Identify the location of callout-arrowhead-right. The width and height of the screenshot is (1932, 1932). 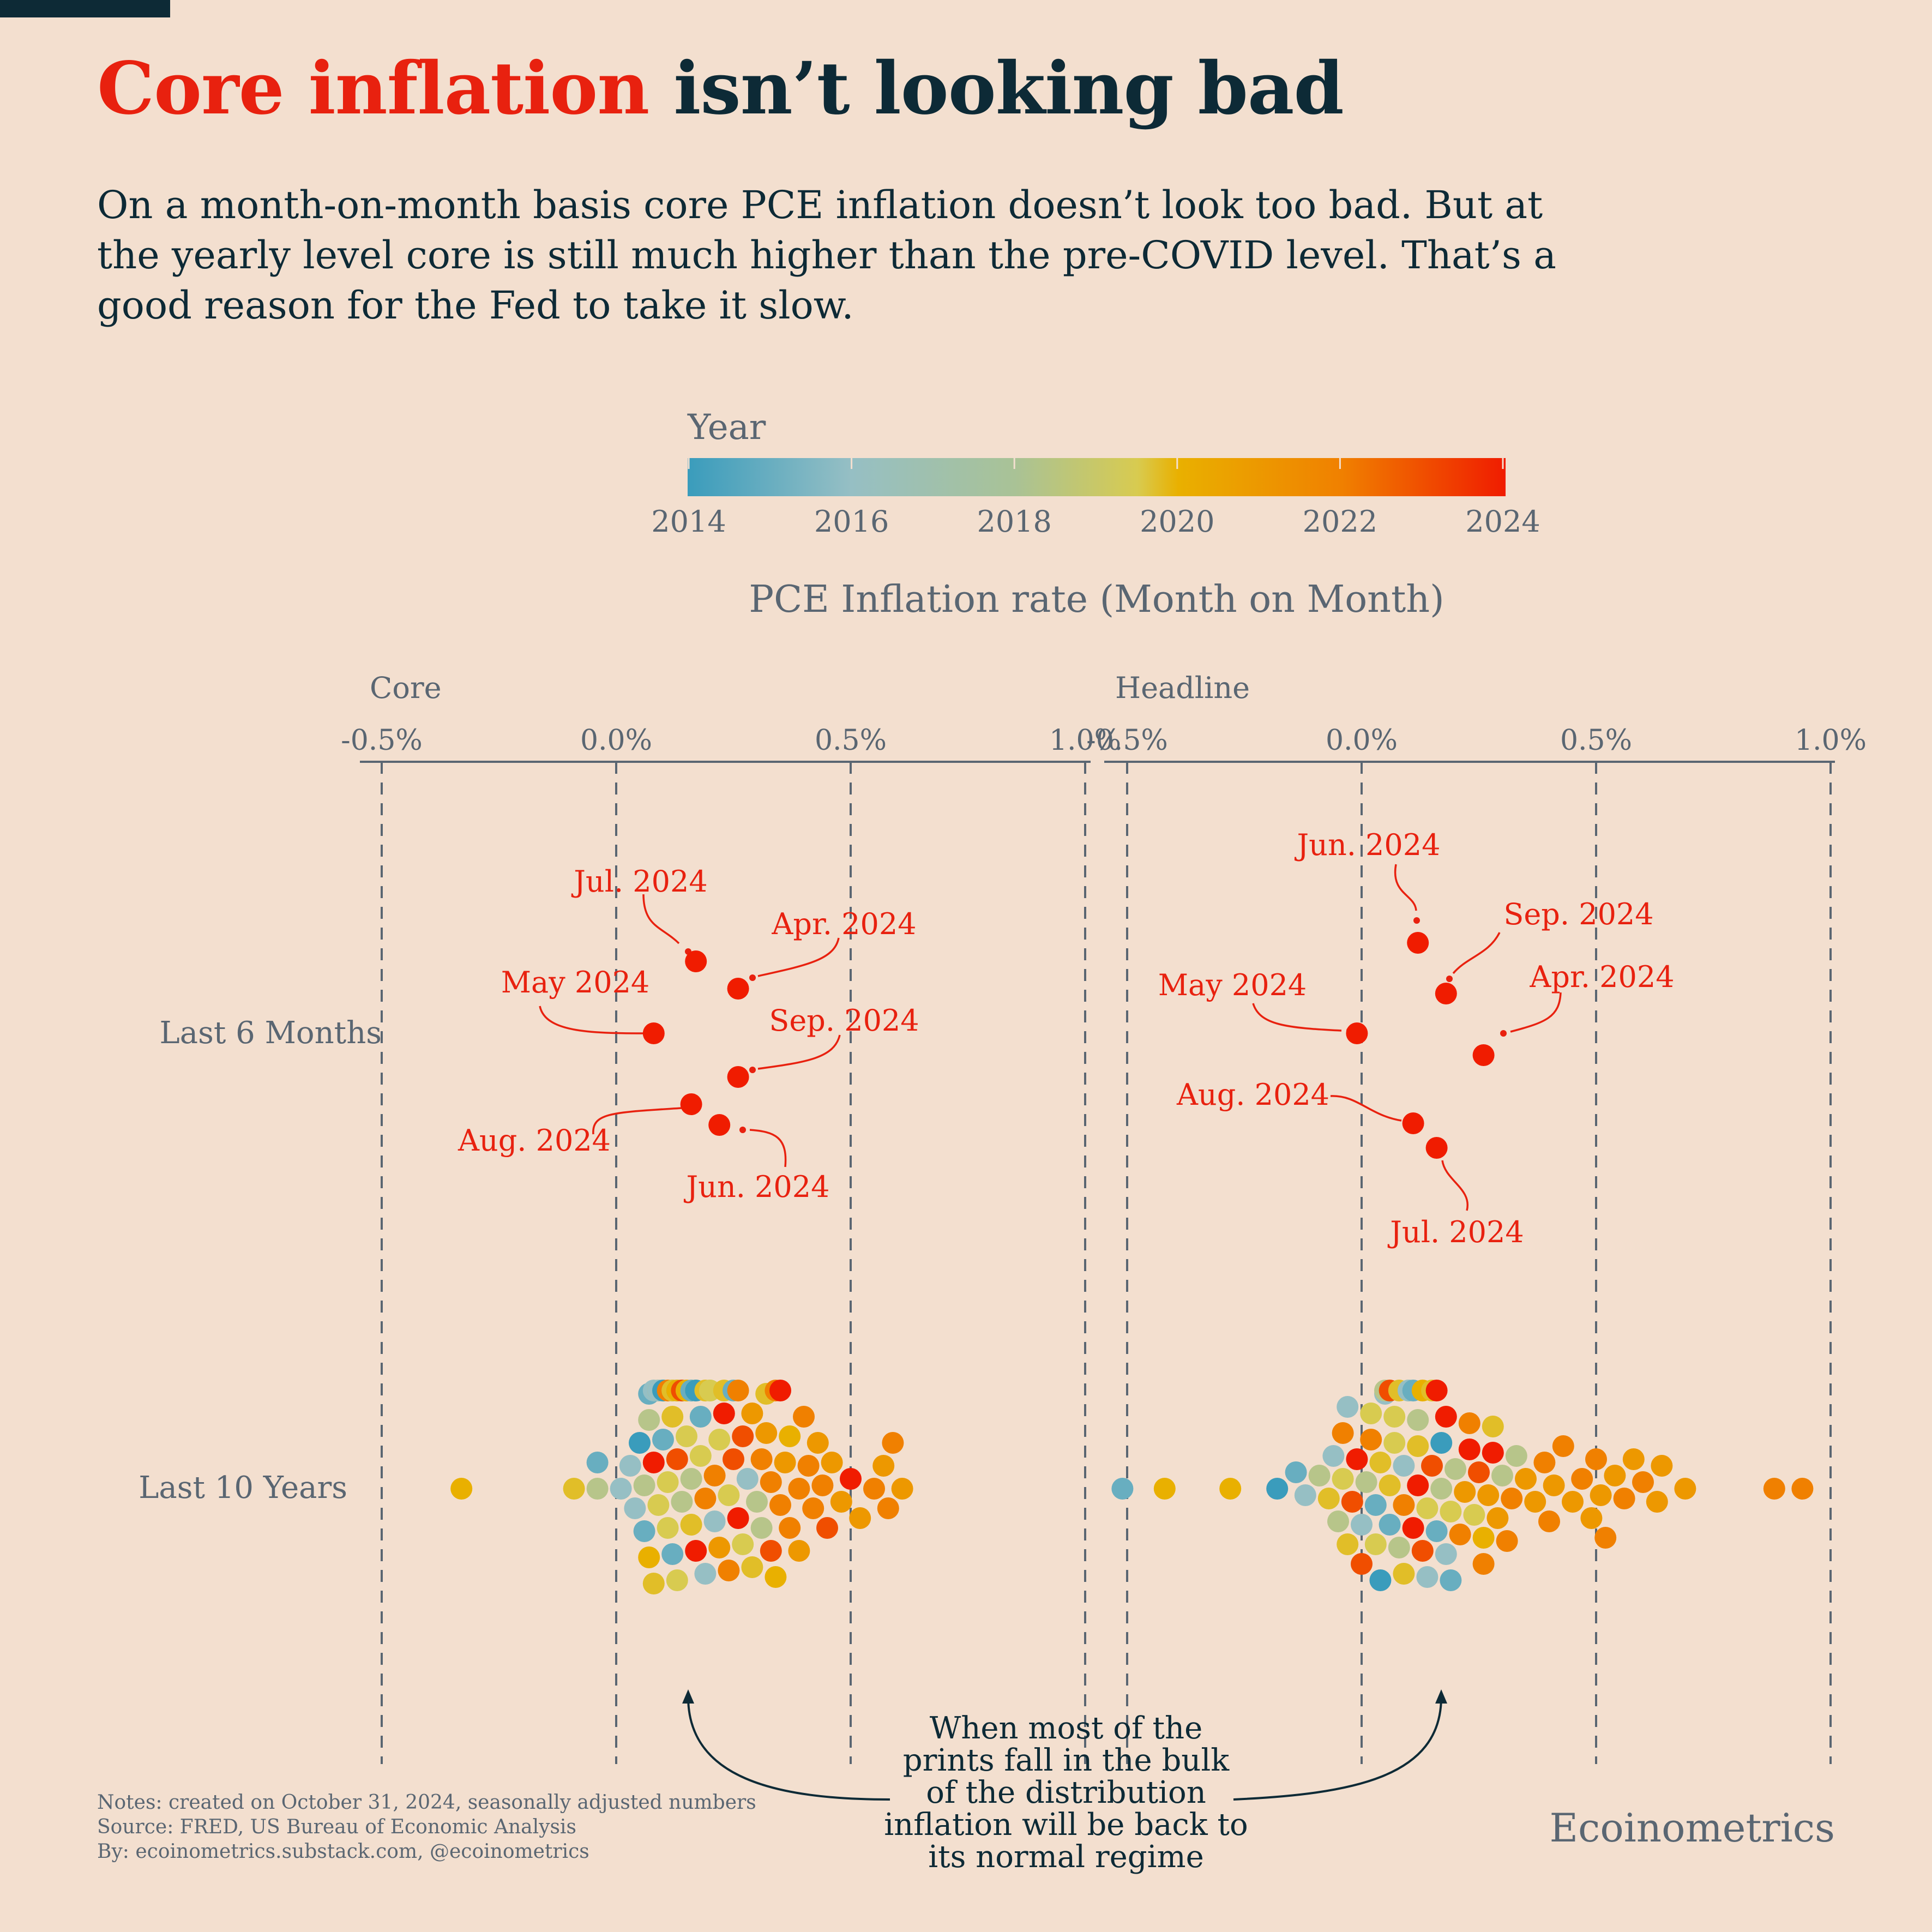
(1441, 1696).